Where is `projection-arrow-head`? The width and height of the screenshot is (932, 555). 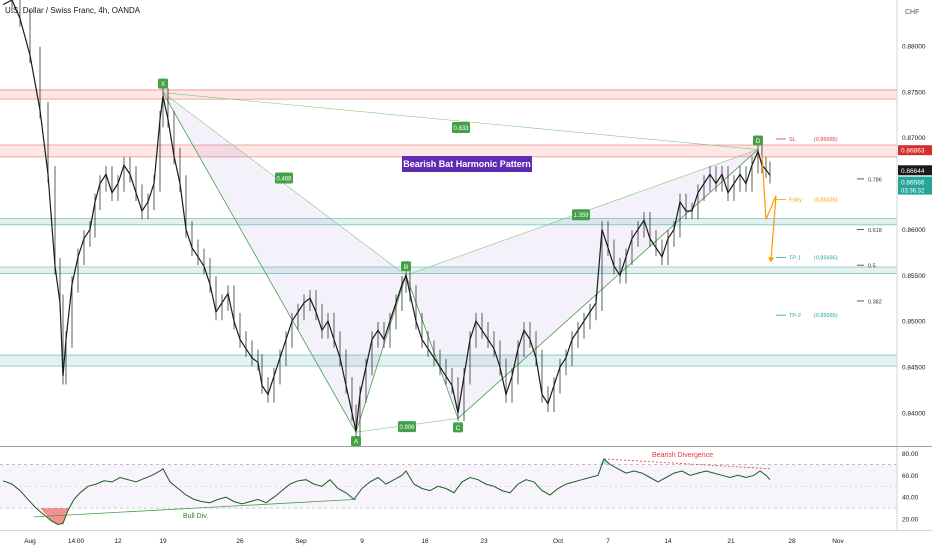
projection-arrow-head is located at coordinates (771, 260).